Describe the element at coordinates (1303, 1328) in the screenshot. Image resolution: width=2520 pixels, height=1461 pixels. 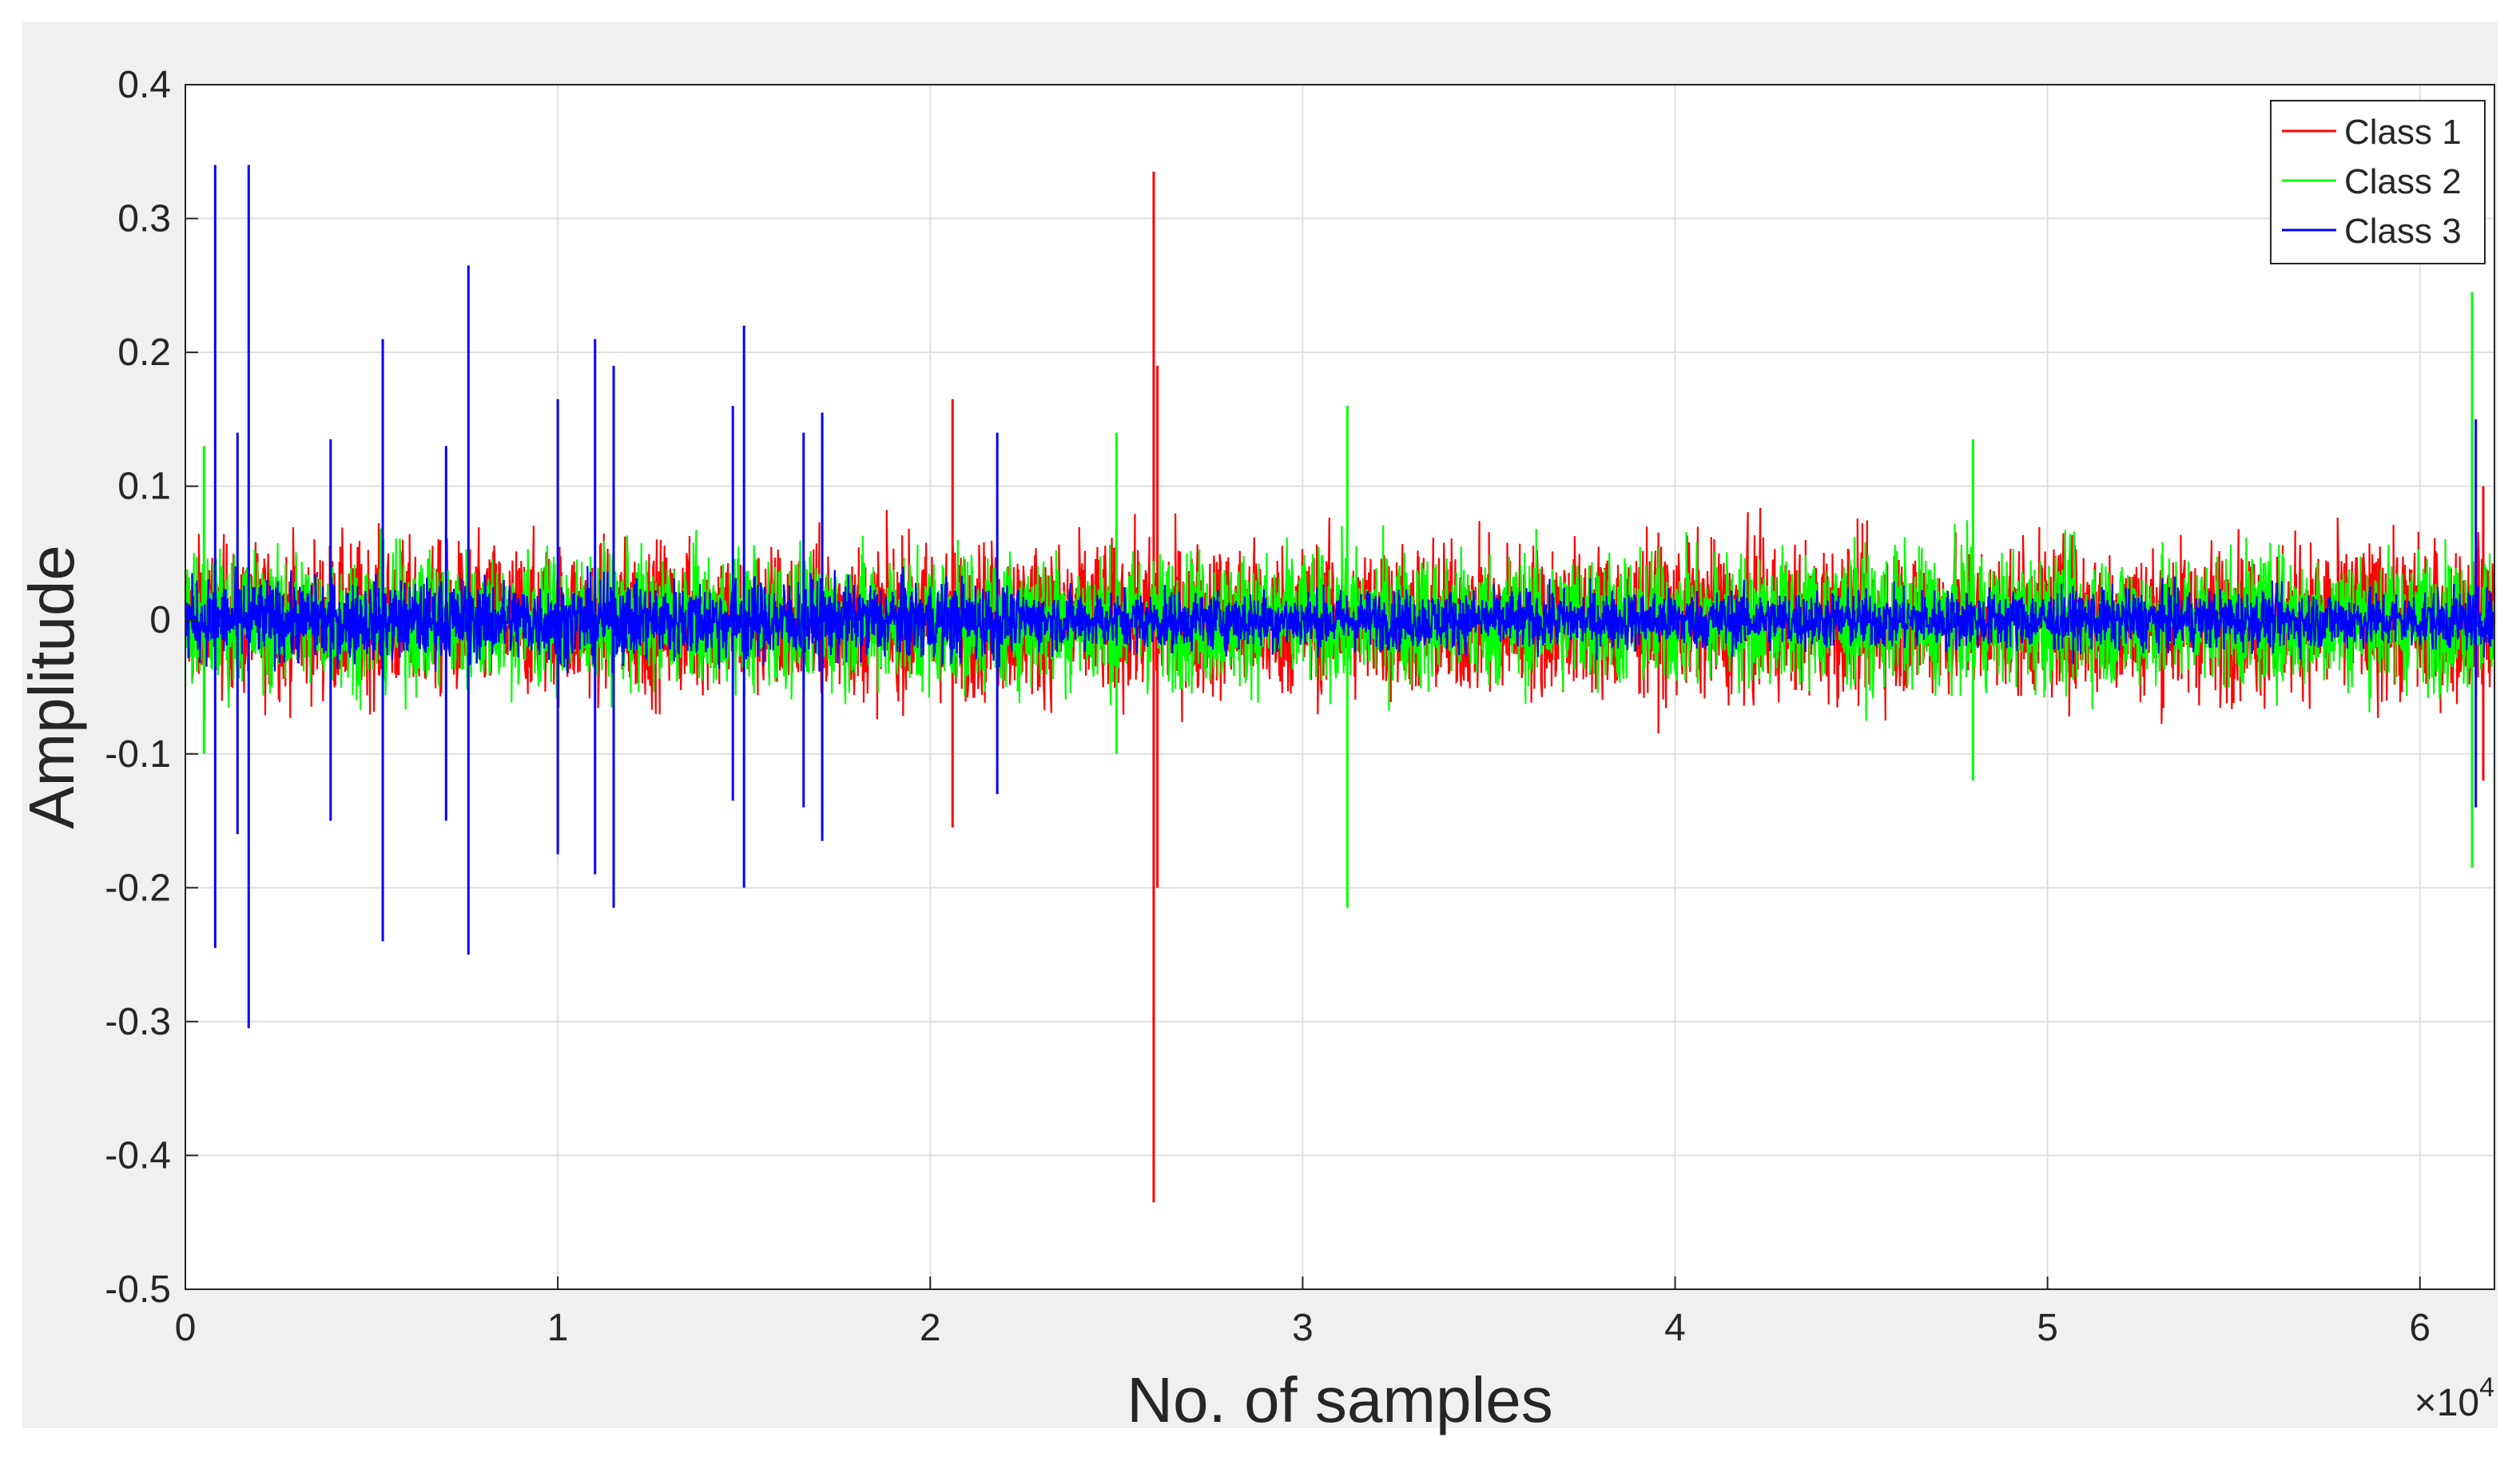
I see `x-tick-label: 3` at that location.